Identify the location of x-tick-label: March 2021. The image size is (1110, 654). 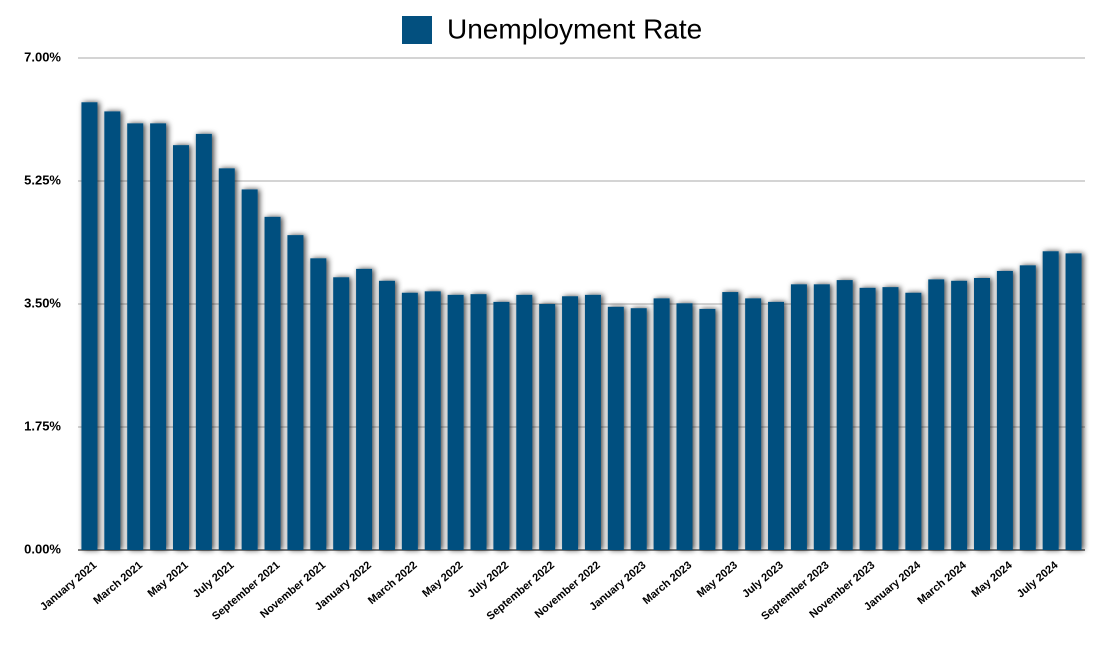
(118, 583).